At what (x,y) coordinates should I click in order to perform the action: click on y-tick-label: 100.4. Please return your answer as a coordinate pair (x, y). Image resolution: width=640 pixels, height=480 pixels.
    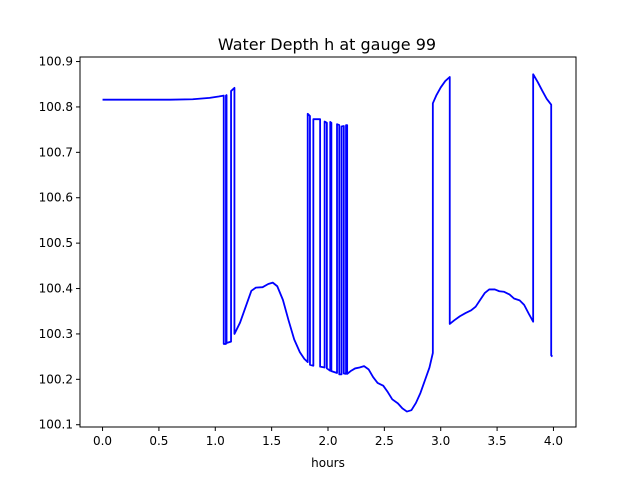
    Looking at the image, I should click on (56, 289).